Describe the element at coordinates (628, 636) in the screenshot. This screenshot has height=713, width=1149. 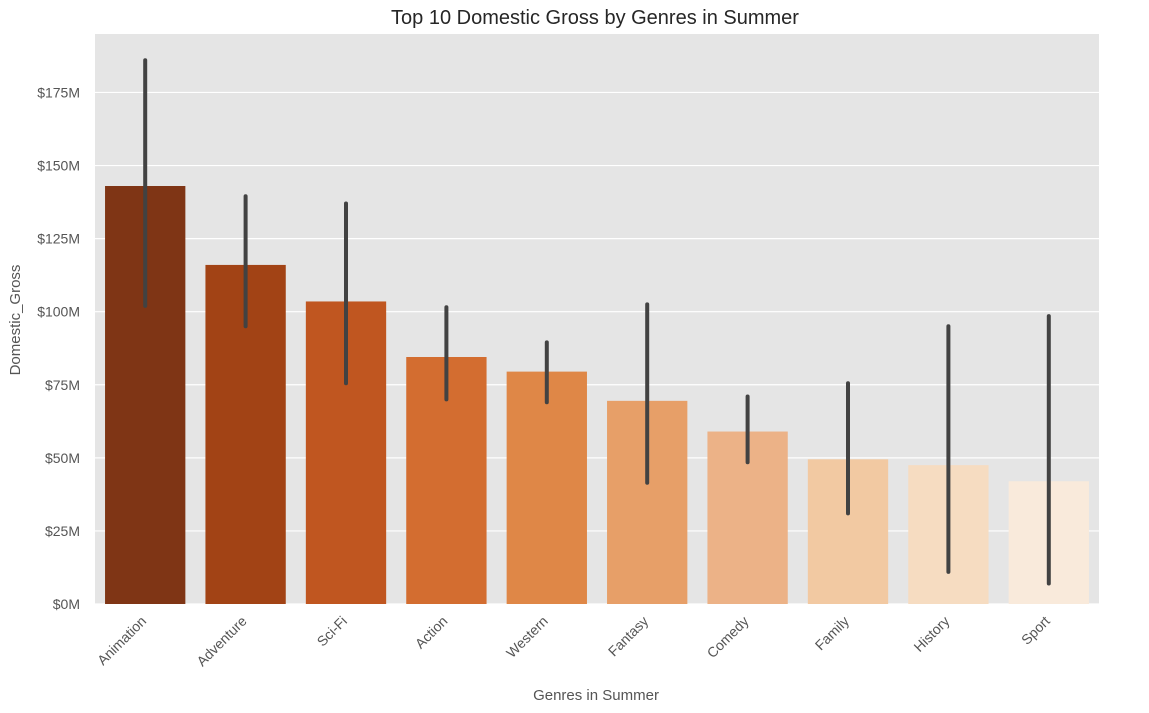
I see `x-tick-label: Fantasy` at that location.